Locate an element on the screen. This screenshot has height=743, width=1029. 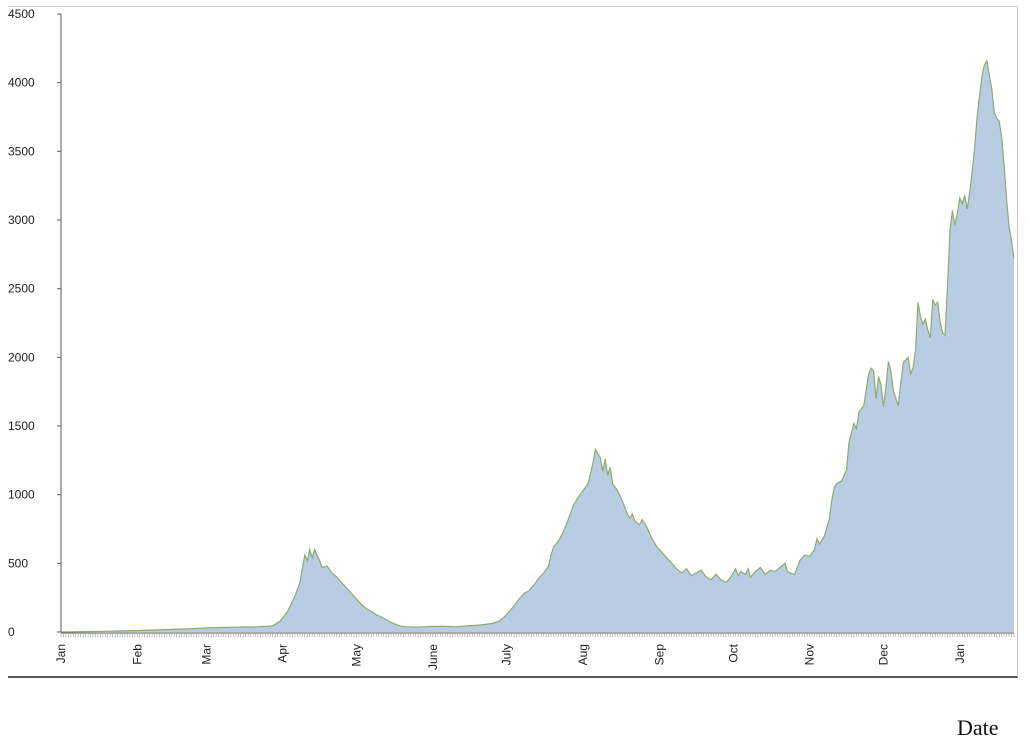
x-month-label: Nov is located at coordinates (810, 654).